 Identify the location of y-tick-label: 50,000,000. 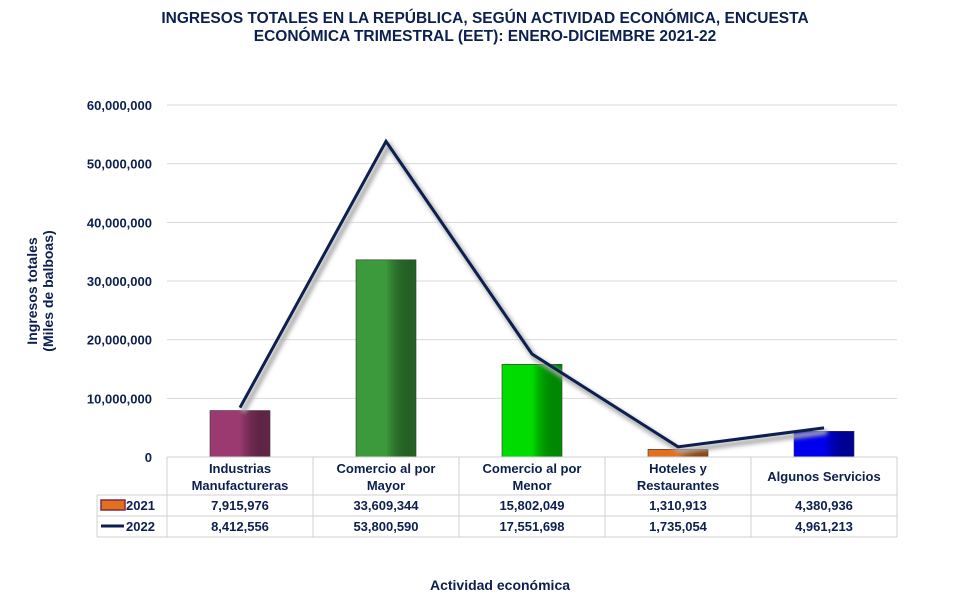
(119, 164).